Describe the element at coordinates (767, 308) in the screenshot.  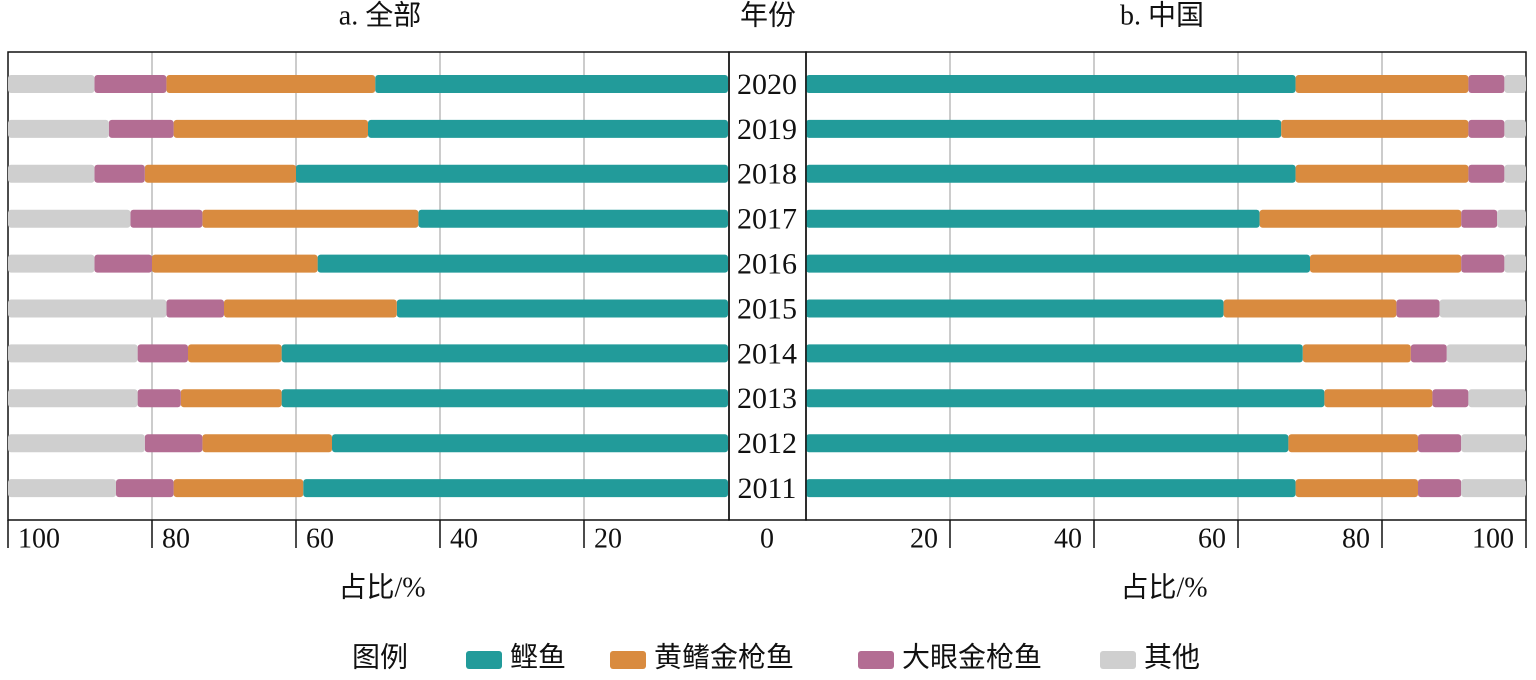
I see `year-label: 2015` at that location.